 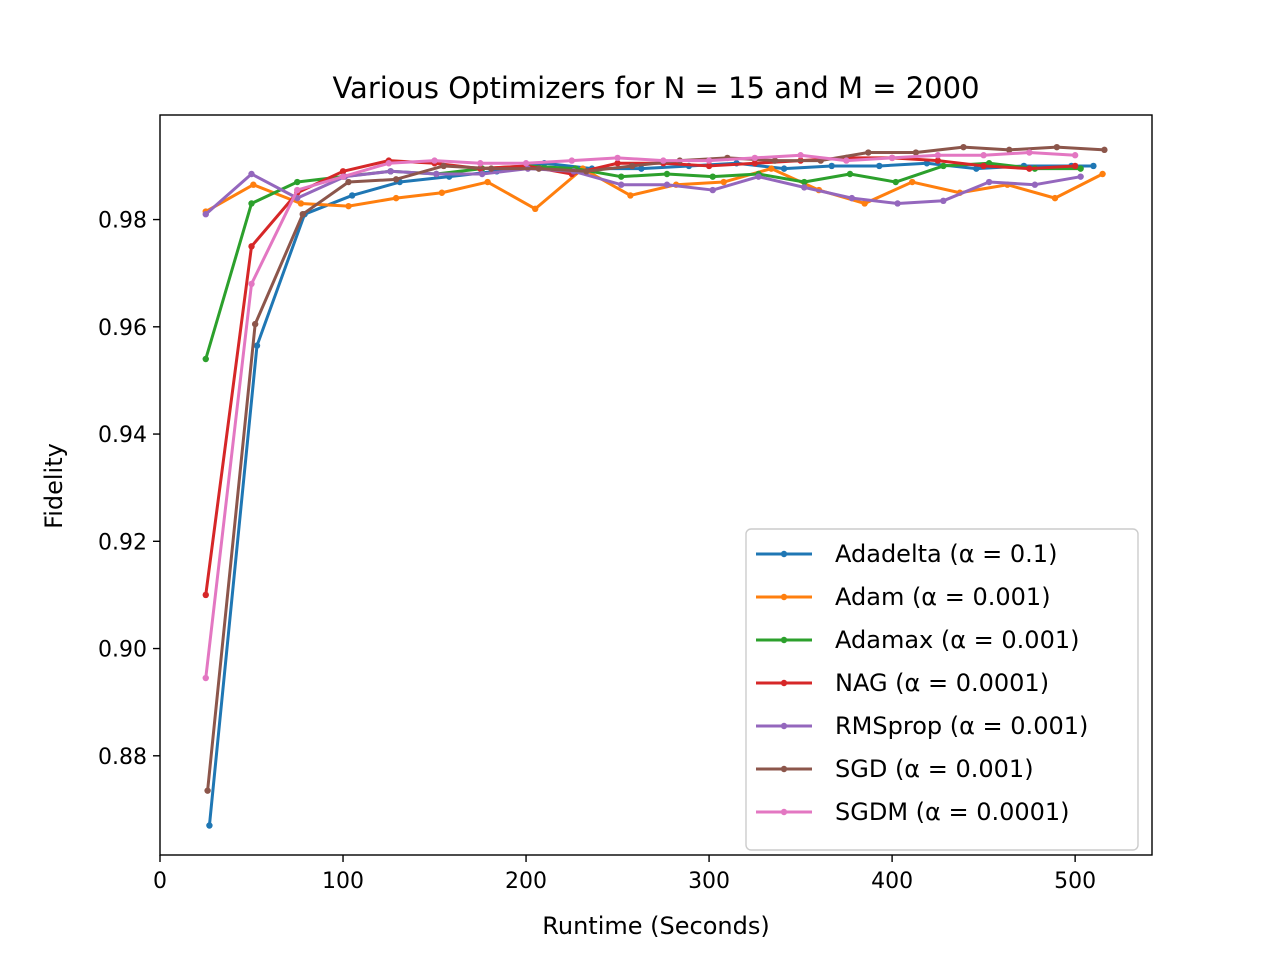 I want to click on legend-item-2: Adamax (α = 0.001), so click(x=917, y=640).